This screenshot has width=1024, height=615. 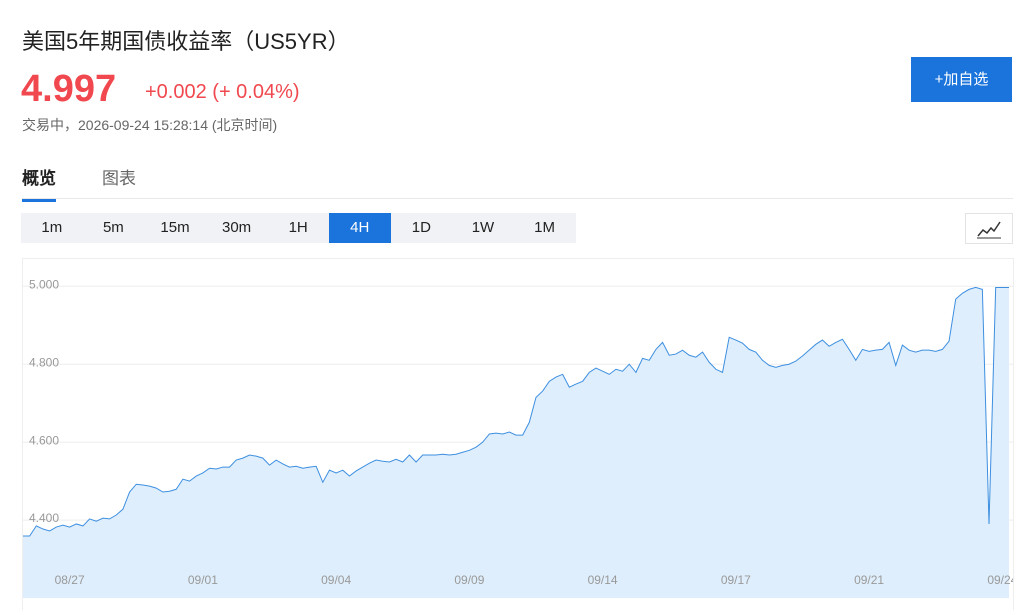 I want to click on y-tick-label: 4.400, so click(x=44, y=518).